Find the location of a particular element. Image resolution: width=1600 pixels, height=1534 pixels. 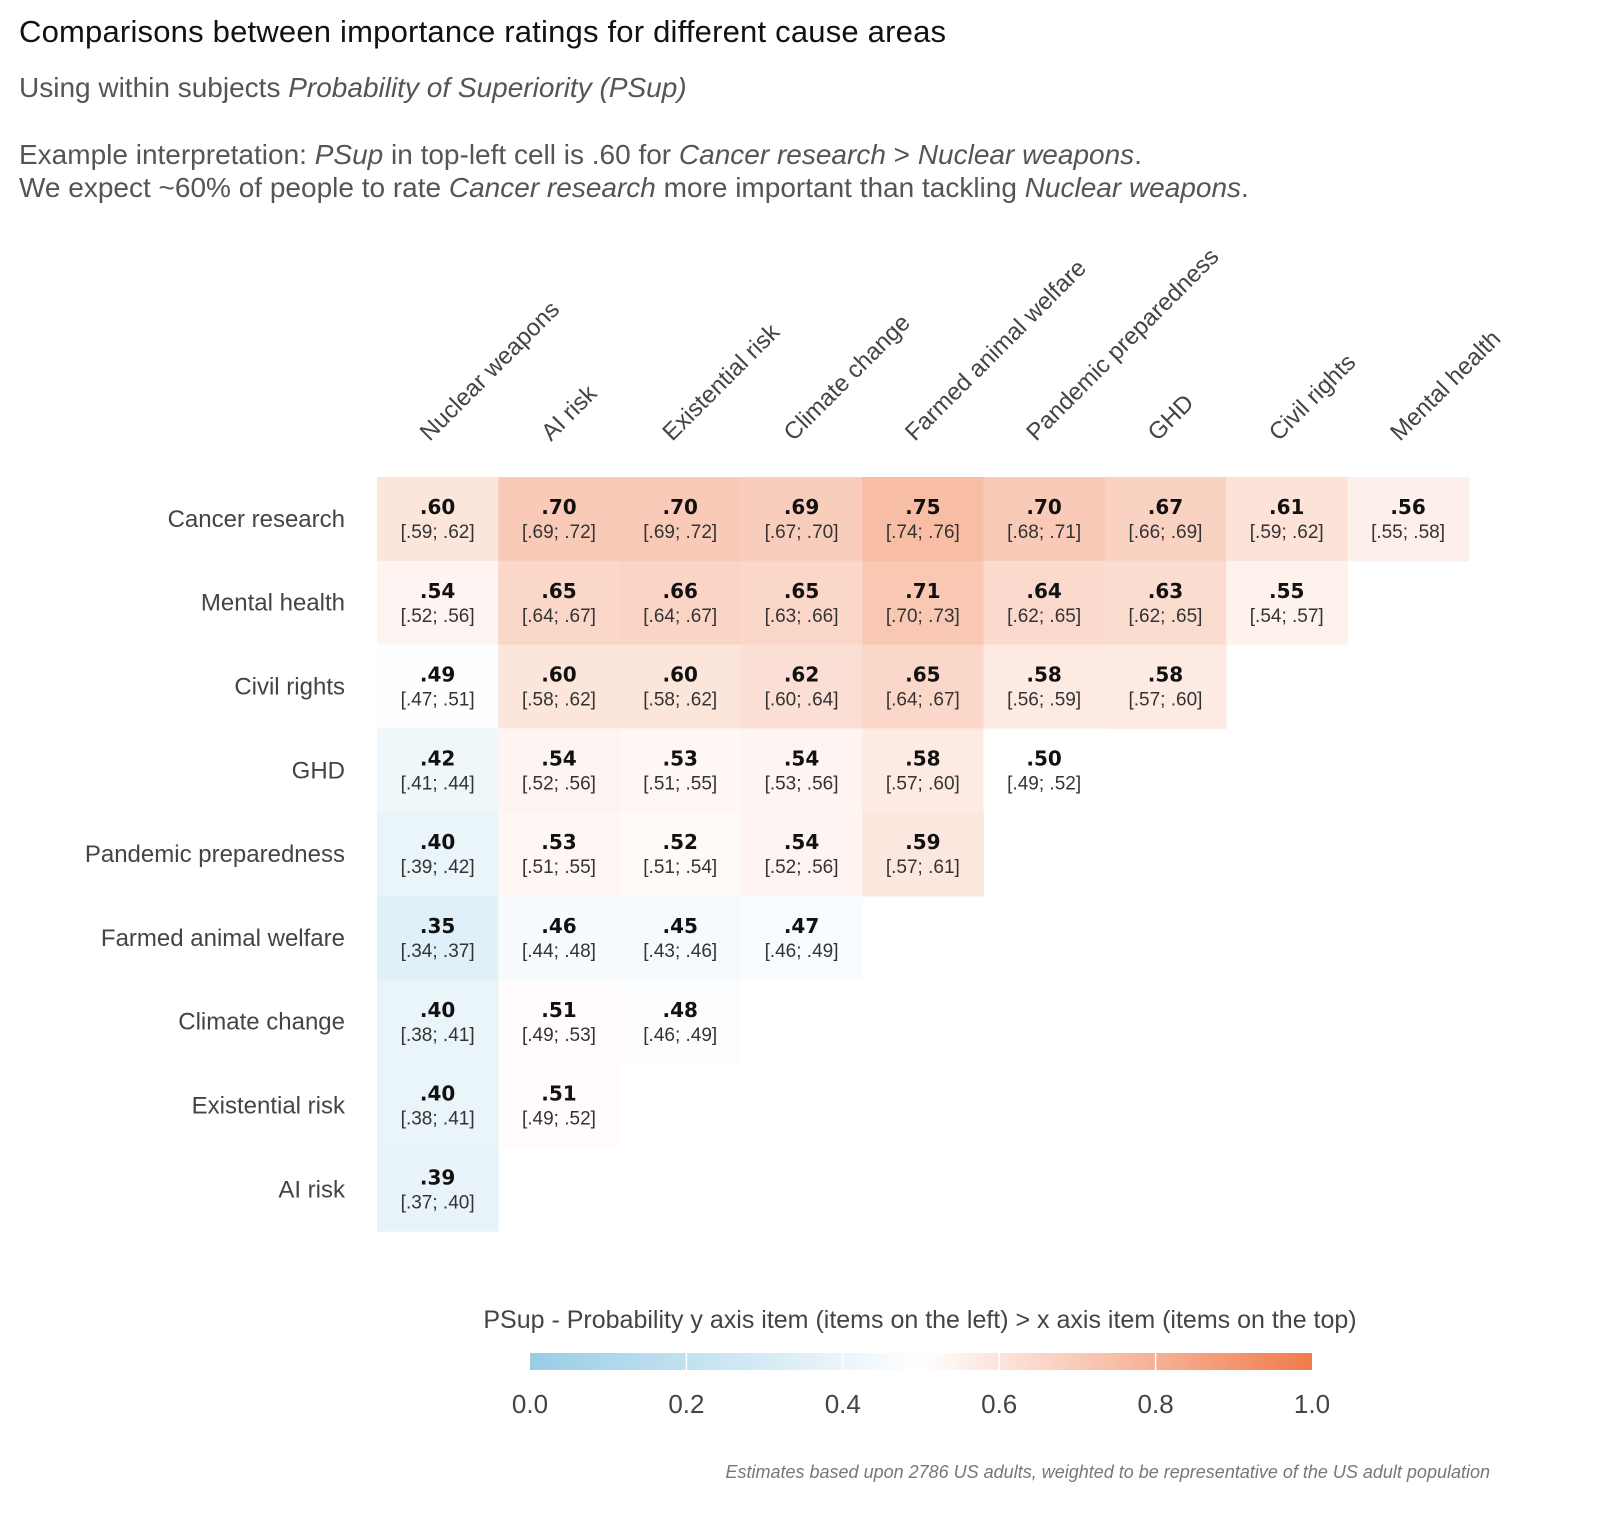

cell-ci-label: [.46; .49] is located at coordinates (680, 1035).